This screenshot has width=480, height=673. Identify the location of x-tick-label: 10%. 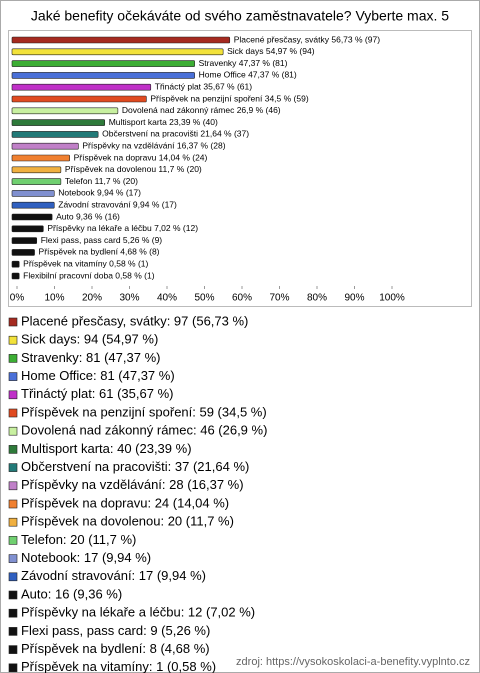
(54, 298).